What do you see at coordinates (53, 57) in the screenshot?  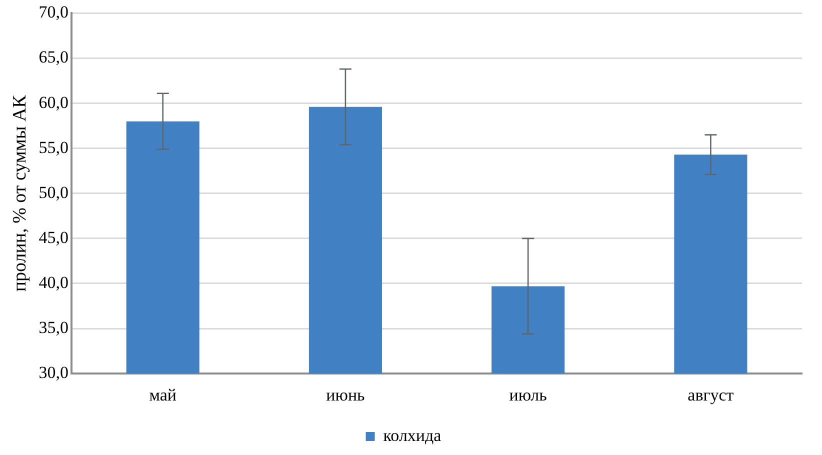 I see `y-tick-label: 65,0` at bounding box center [53, 57].